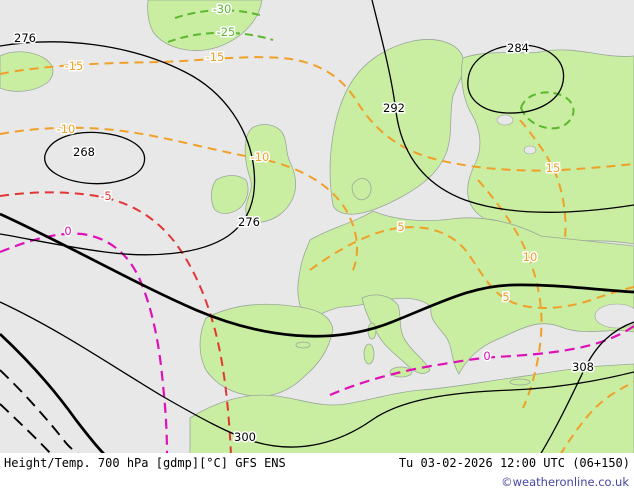 This screenshot has height=490, width=634. Describe the element at coordinates (245, 437) in the screenshot. I see `contour-label-300: 300` at that location.